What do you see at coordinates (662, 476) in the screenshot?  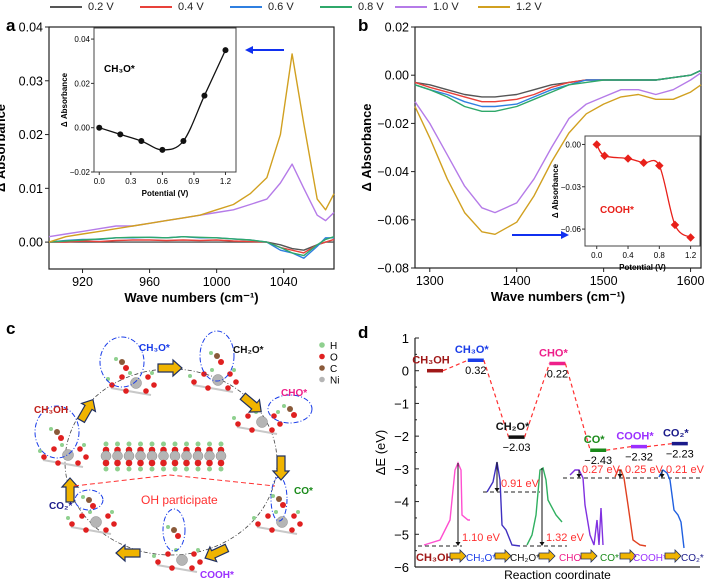 I see `barrier-arrow-head-icon` at bounding box center [662, 476].